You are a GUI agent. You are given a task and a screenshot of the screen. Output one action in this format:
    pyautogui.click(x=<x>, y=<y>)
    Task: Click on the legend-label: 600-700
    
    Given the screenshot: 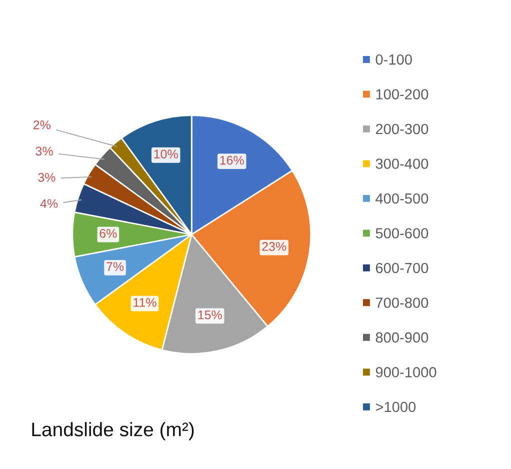 What is the action you would take?
    pyautogui.click(x=402, y=268)
    